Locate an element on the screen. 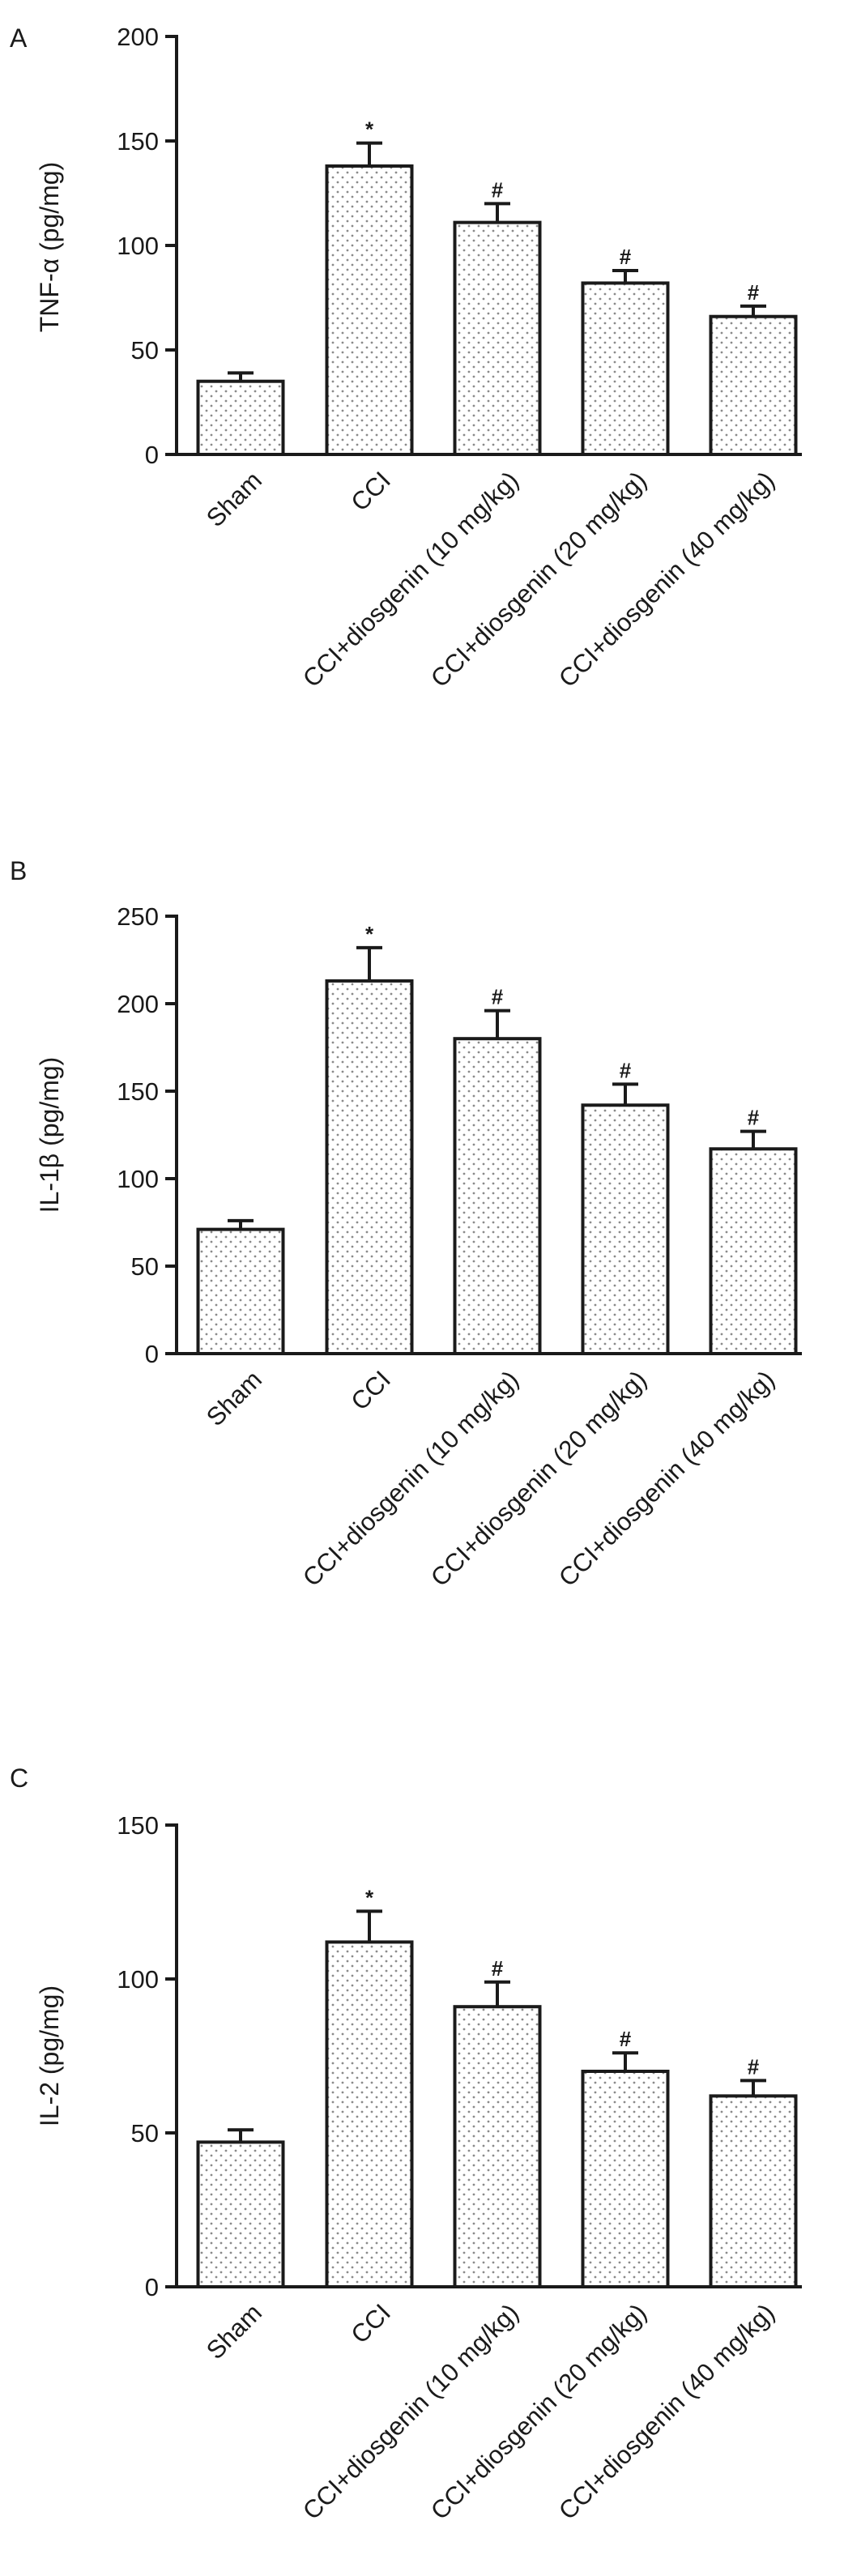 The image size is (861, 2576). panel-label: C is located at coordinates (19, 1778).